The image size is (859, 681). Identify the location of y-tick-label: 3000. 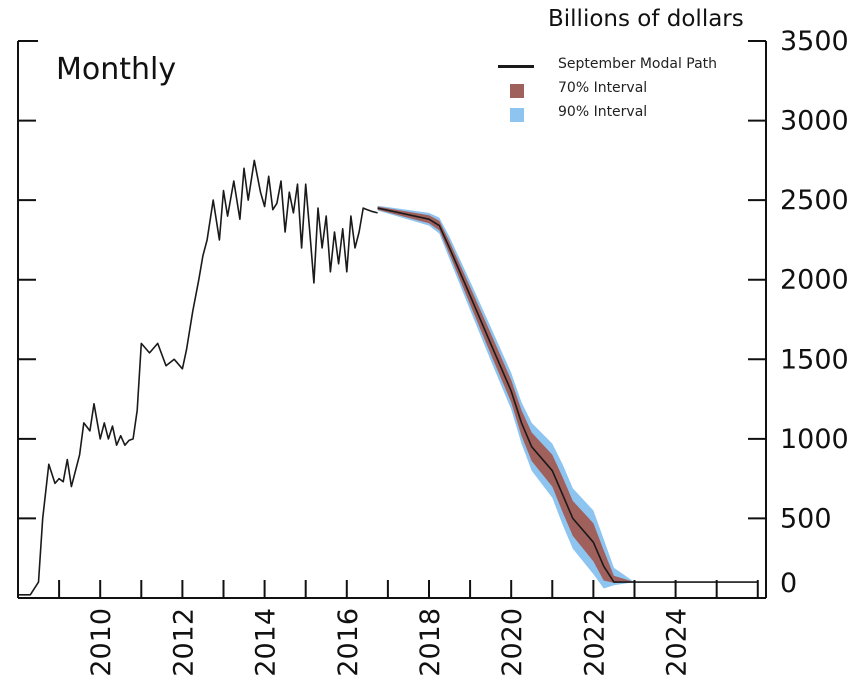
(814, 121).